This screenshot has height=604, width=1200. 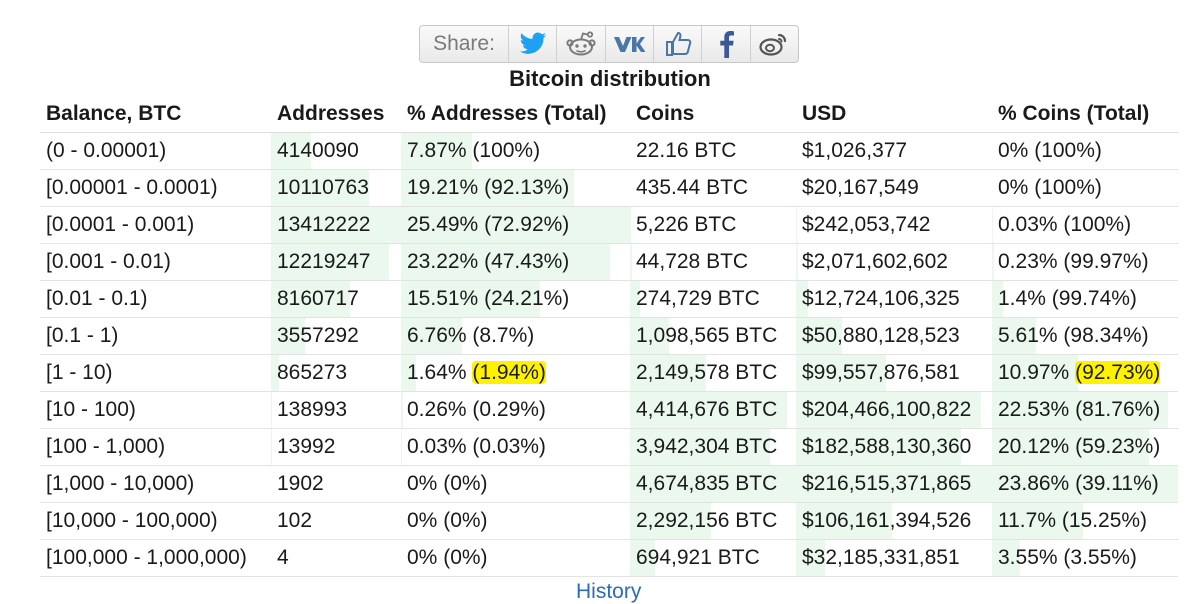 I want to click on share-reddit-button, so click(x=581, y=44).